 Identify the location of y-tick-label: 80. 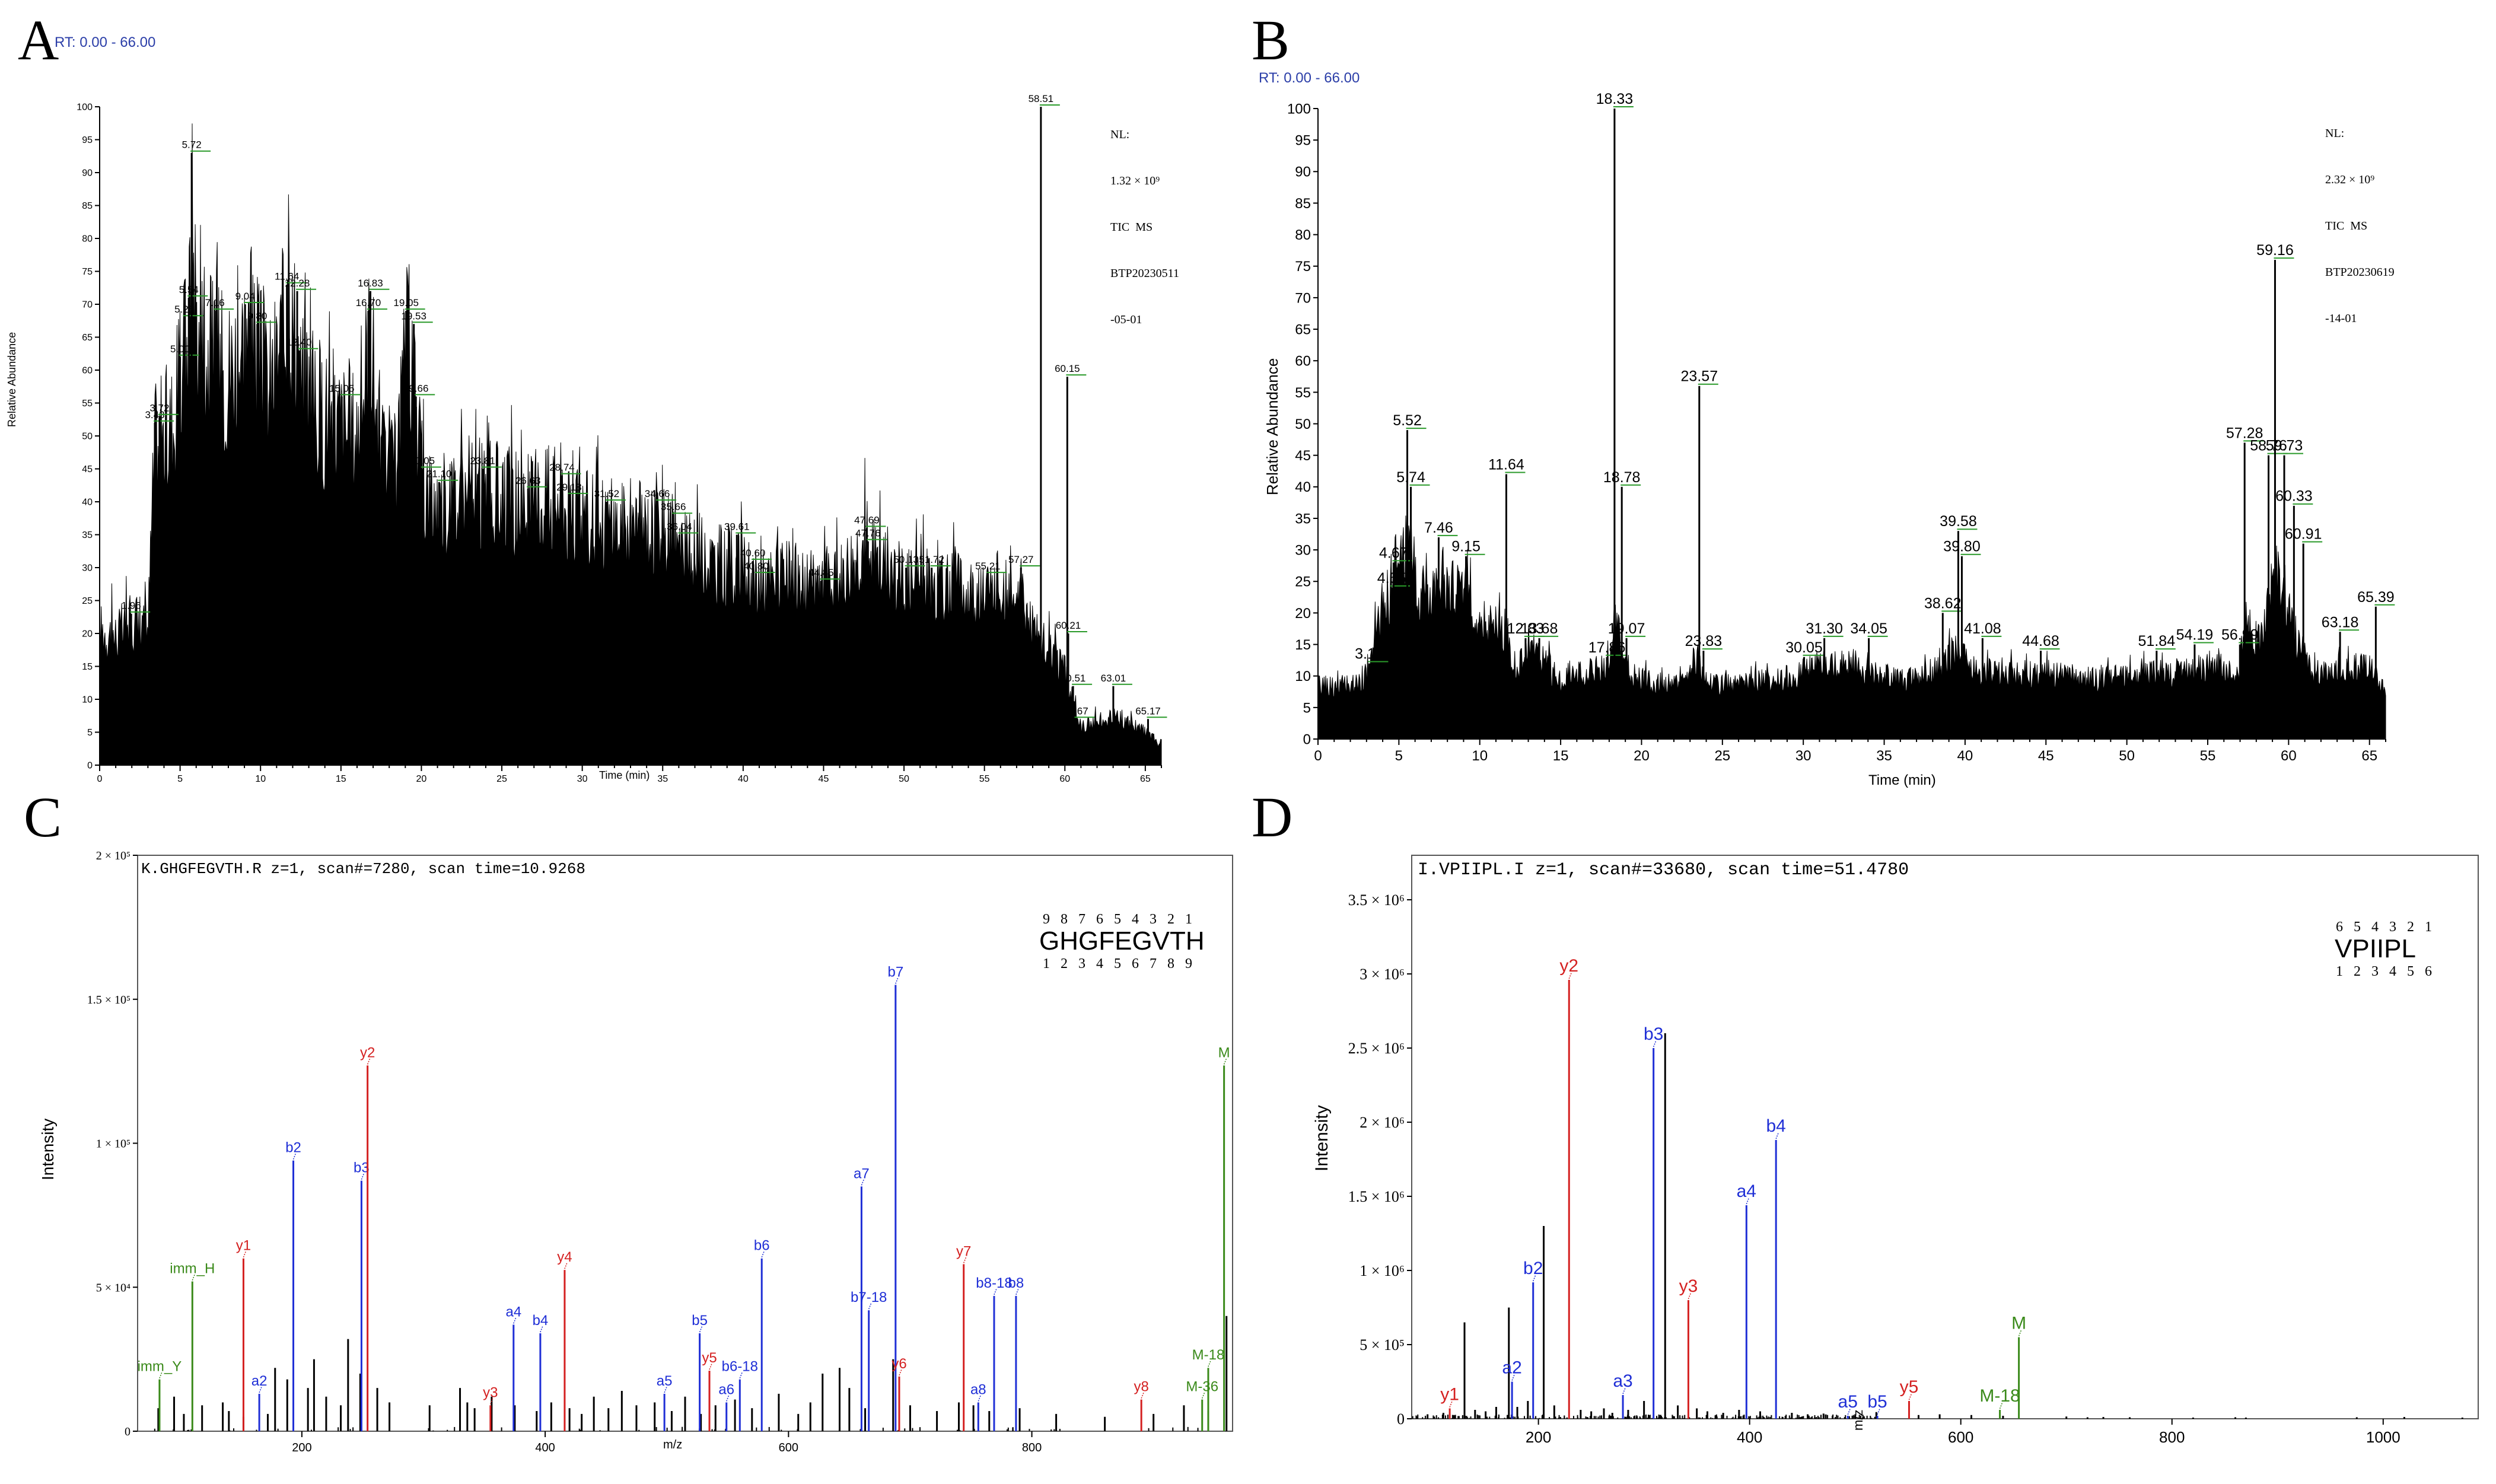
(1303, 235).